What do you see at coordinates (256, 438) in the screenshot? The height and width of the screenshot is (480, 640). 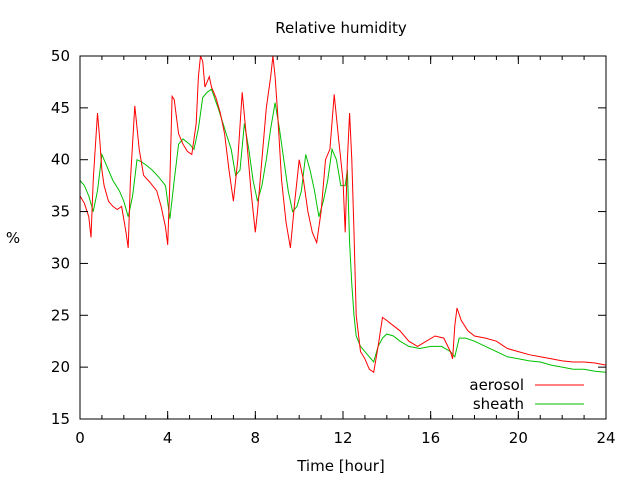 I see `x-tick-label: 8` at bounding box center [256, 438].